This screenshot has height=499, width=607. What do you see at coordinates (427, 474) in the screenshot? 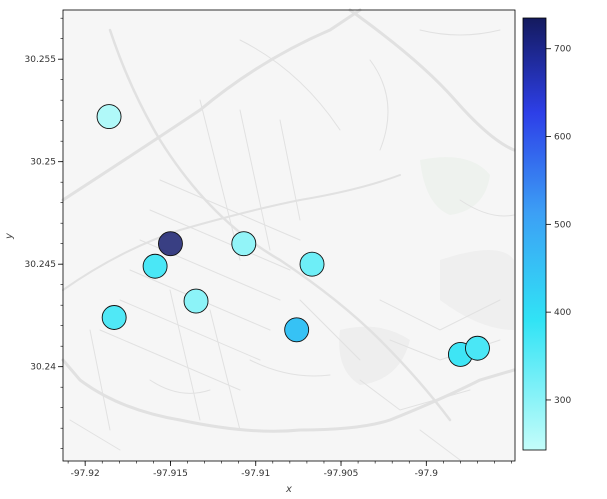
I see `x-tick-label: -97.9` at bounding box center [427, 474].